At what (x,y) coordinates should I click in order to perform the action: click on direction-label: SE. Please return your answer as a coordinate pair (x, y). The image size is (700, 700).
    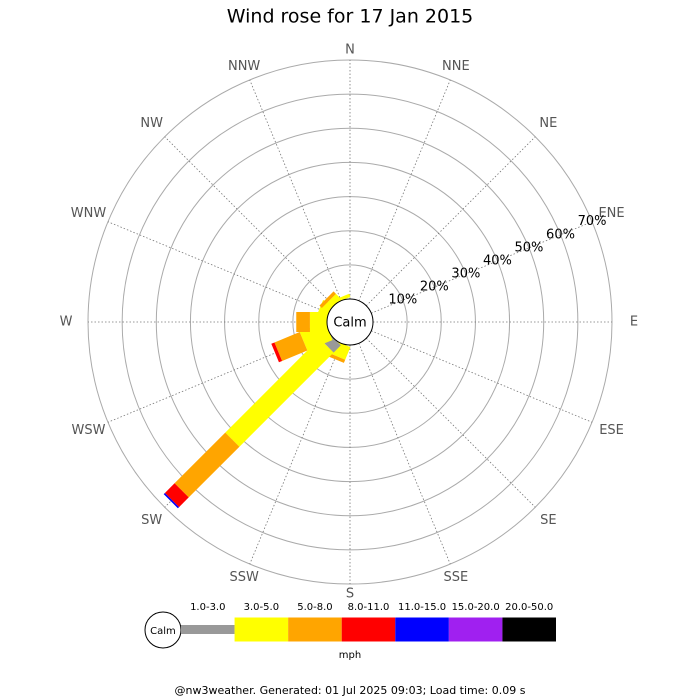
    Looking at the image, I should click on (548, 520).